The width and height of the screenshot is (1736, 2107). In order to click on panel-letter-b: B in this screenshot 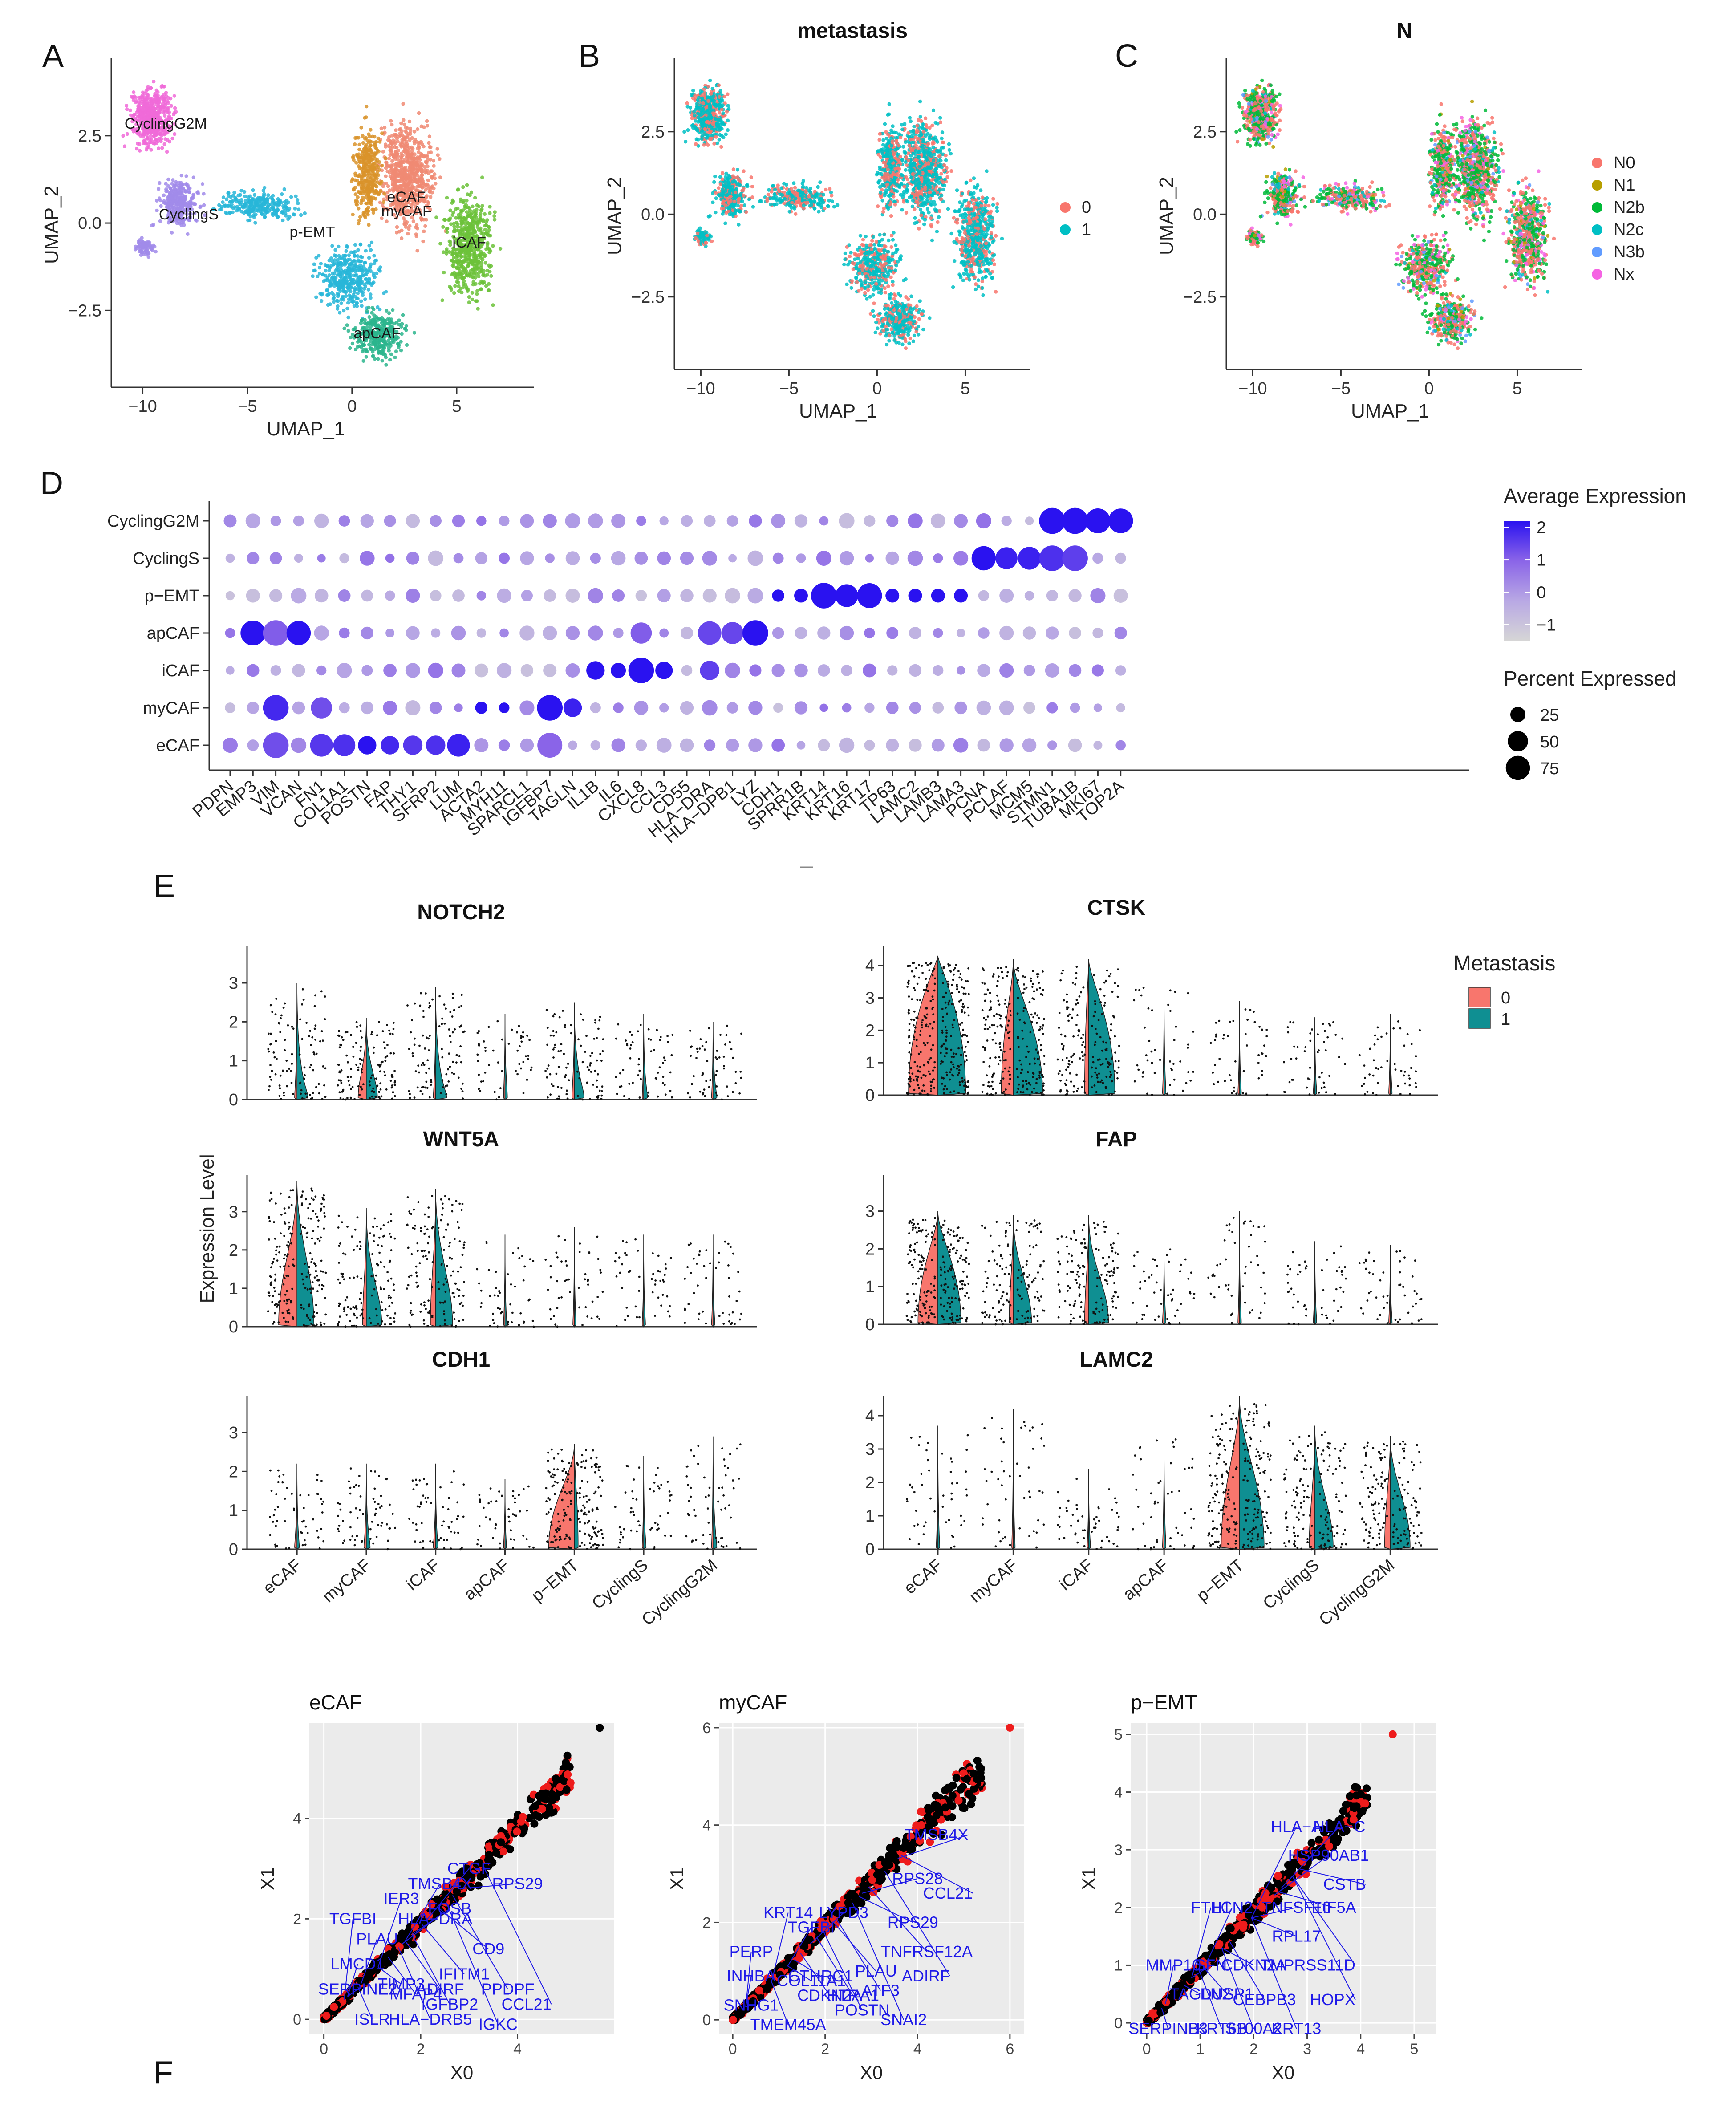, I will do `click(589, 56)`.